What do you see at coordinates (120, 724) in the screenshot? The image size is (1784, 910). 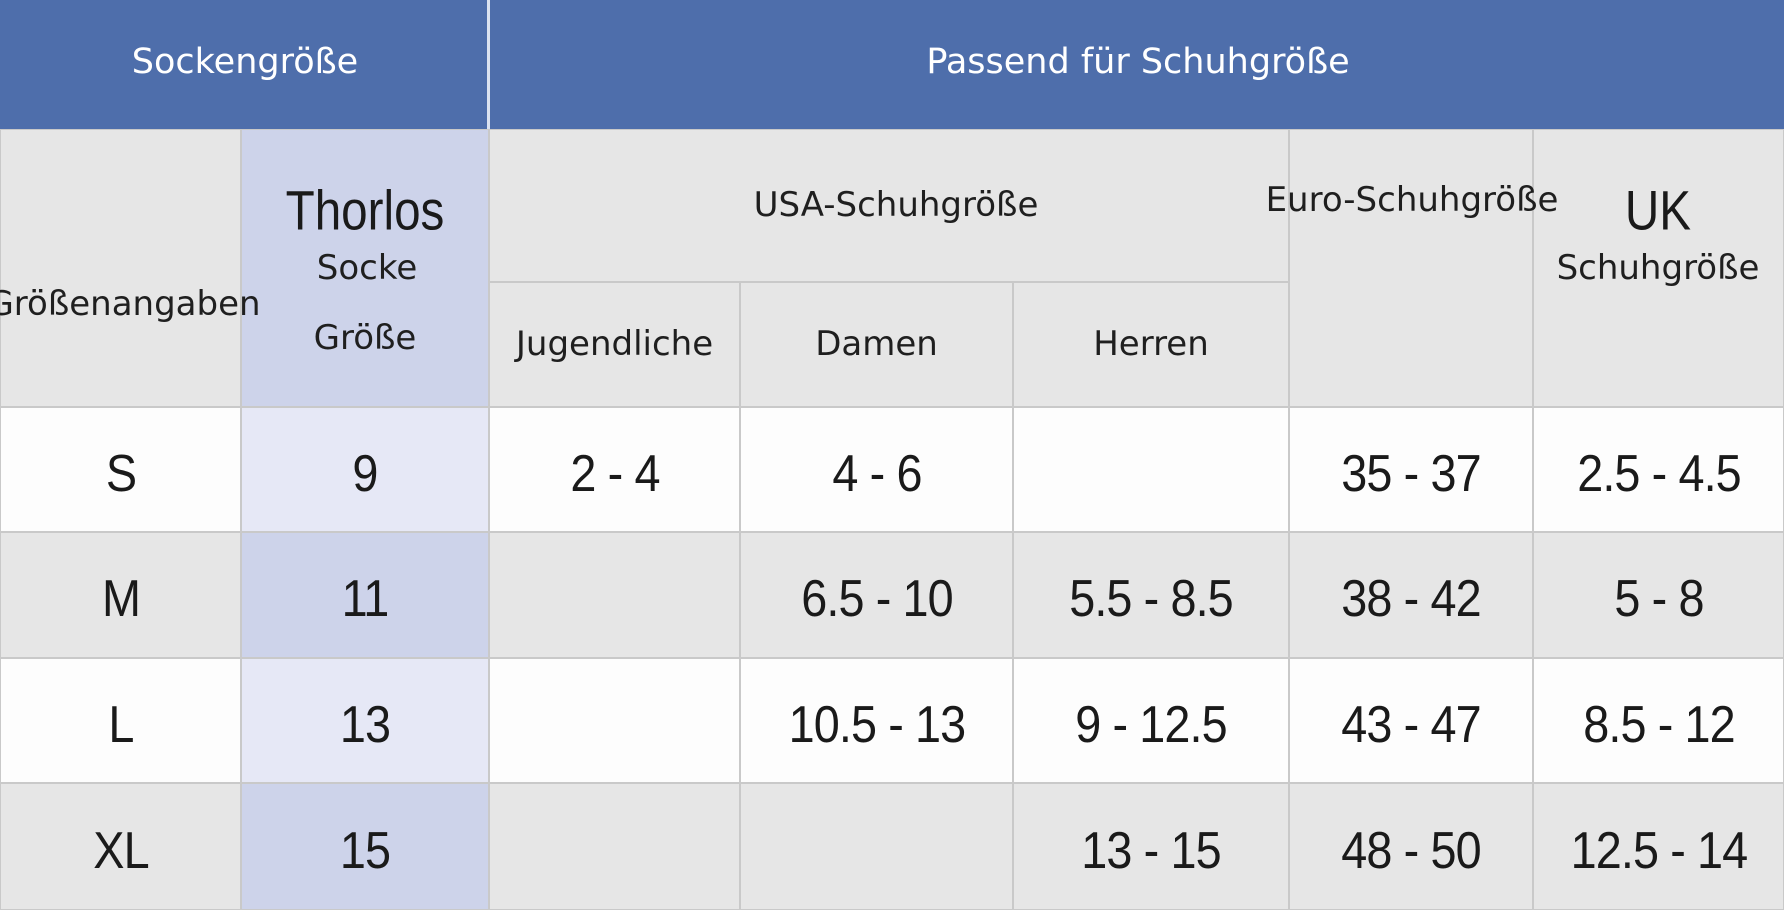 I see `cell-text: L` at bounding box center [120, 724].